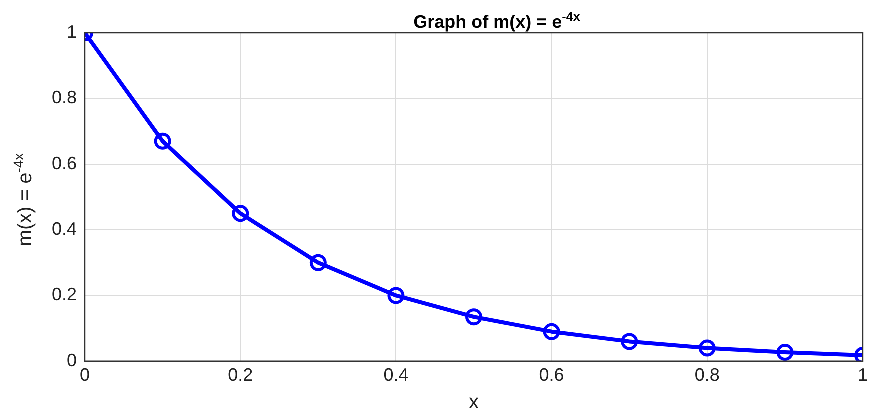  I want to click on x-tick-label: 1, so click(863, 375).